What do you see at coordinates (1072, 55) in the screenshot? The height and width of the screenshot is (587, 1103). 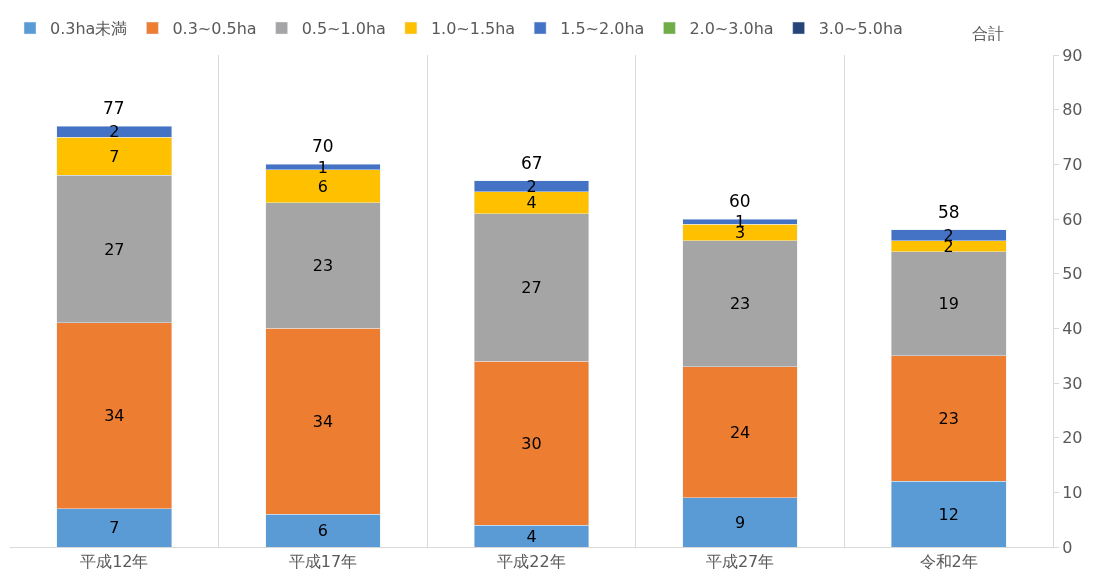 I see `y-tick-label: 90` at bounding box center [1072, 55].